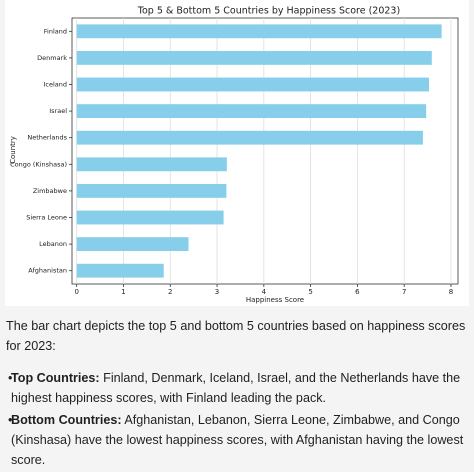  I want to click on x-tick-label: 7, so click(404, 292).